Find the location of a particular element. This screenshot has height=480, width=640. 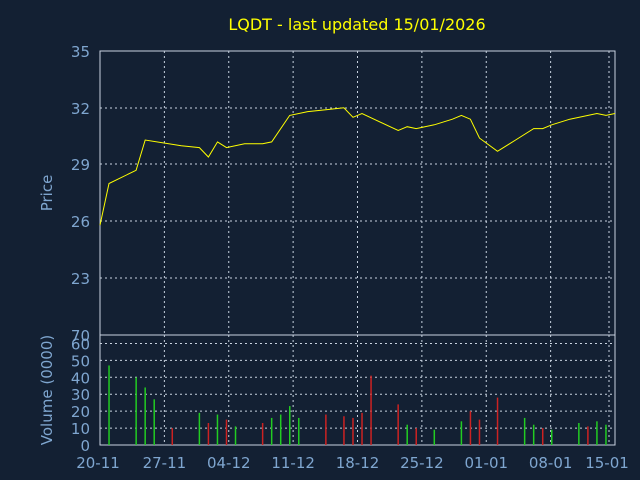

volume-y-tick-label: 0 is located at coordinates (85, 446).